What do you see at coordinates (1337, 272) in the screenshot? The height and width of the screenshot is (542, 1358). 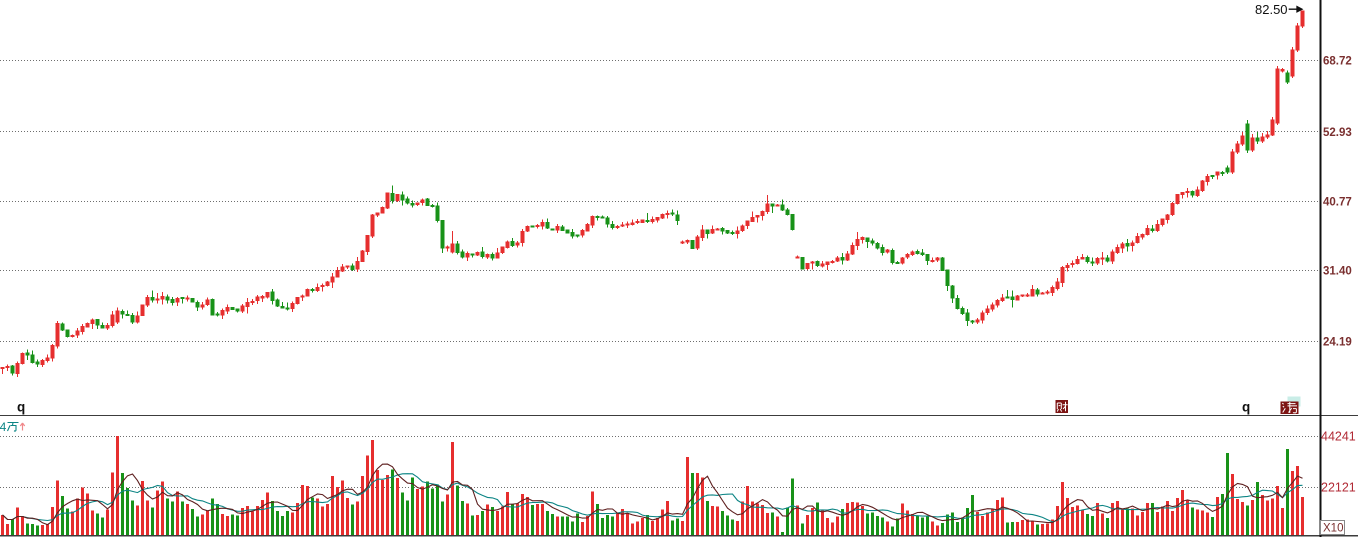 I see `svg-text: 31.40` at bounding box center [1337, 272].